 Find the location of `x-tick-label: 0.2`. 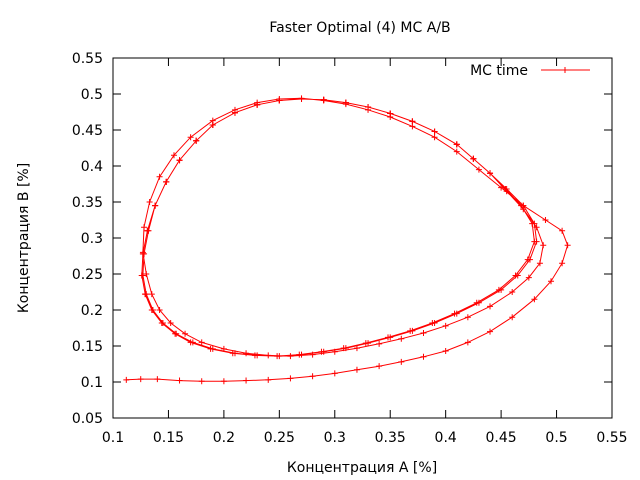

x-tick-label: 0.2 is located at coordinates (224, 438).